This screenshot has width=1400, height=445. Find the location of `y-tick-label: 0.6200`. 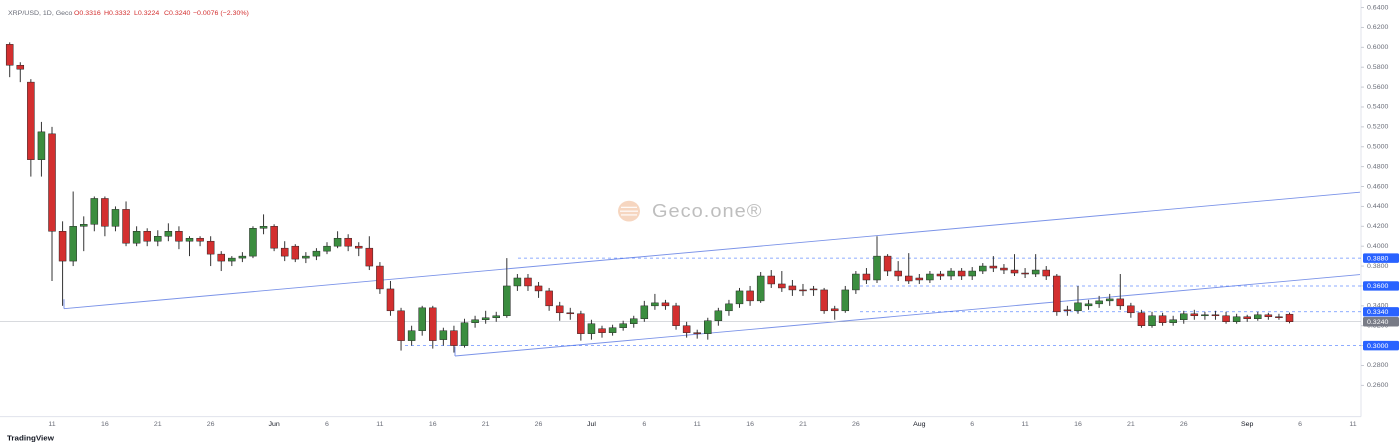

y-tick-label: 0.6200 is located at coordinates (1378, 27).